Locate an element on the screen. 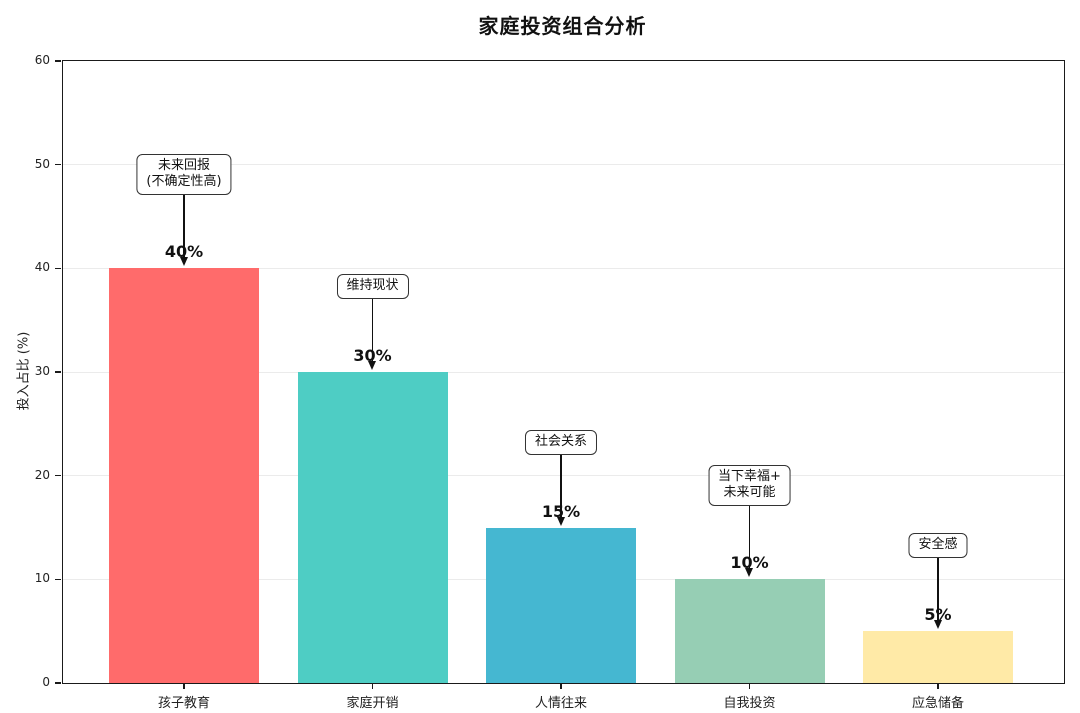 The height and width of the screenshot is (713, 1080). bar-value-label: 5% is located at coordinates (938, 615).